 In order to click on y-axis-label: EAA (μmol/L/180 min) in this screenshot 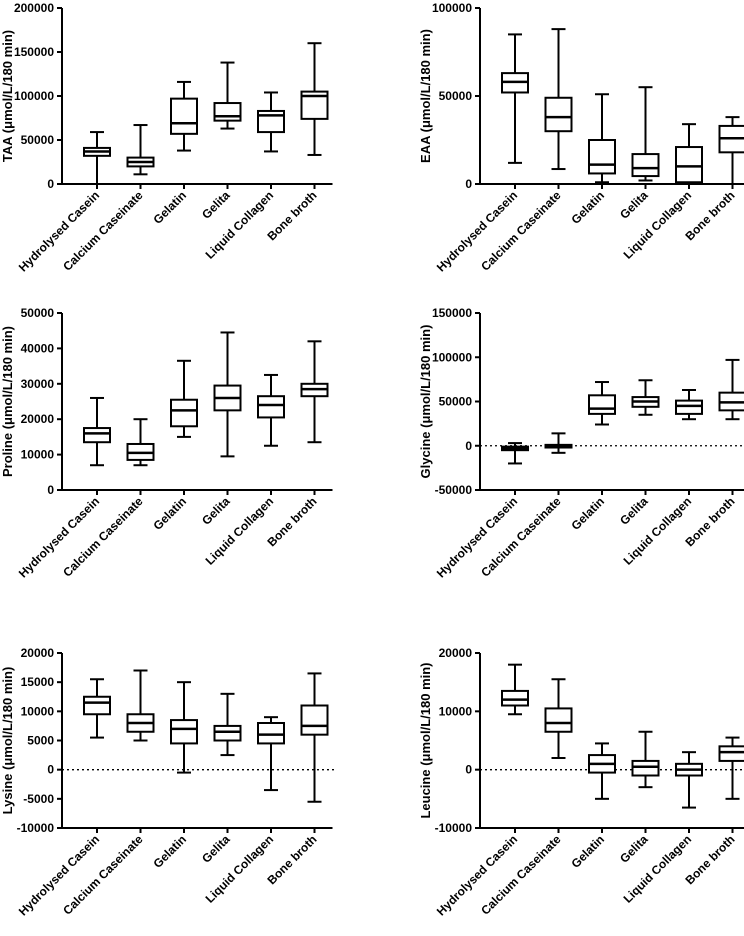, I will do `click(425, 96)`.